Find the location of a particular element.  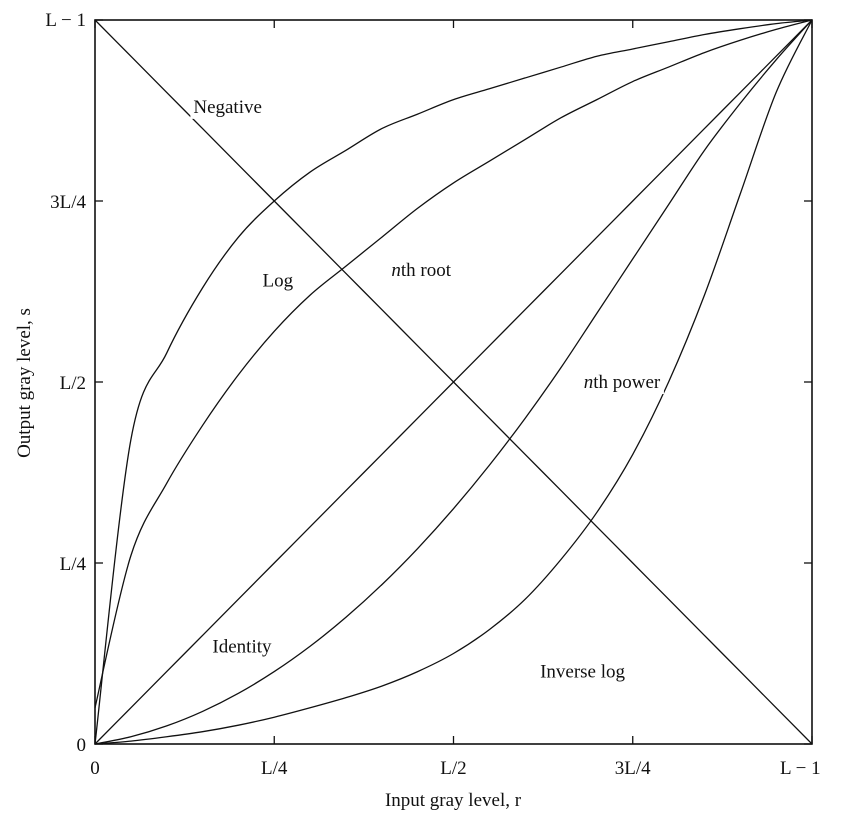

y-tick-label: L/4 is located at coordinates (73, 564).